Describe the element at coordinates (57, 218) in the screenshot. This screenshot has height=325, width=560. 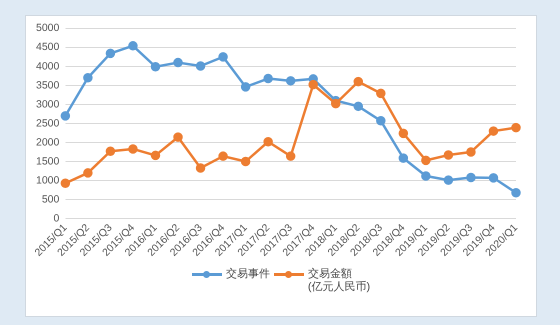
I see `y-tick-label: 0` at that location.